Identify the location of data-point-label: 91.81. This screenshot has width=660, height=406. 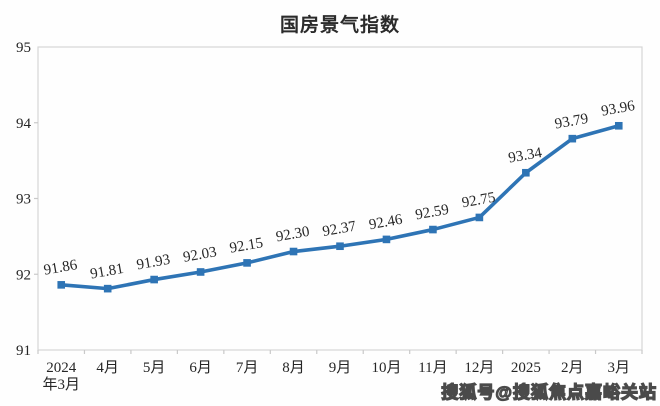
(107, 272).